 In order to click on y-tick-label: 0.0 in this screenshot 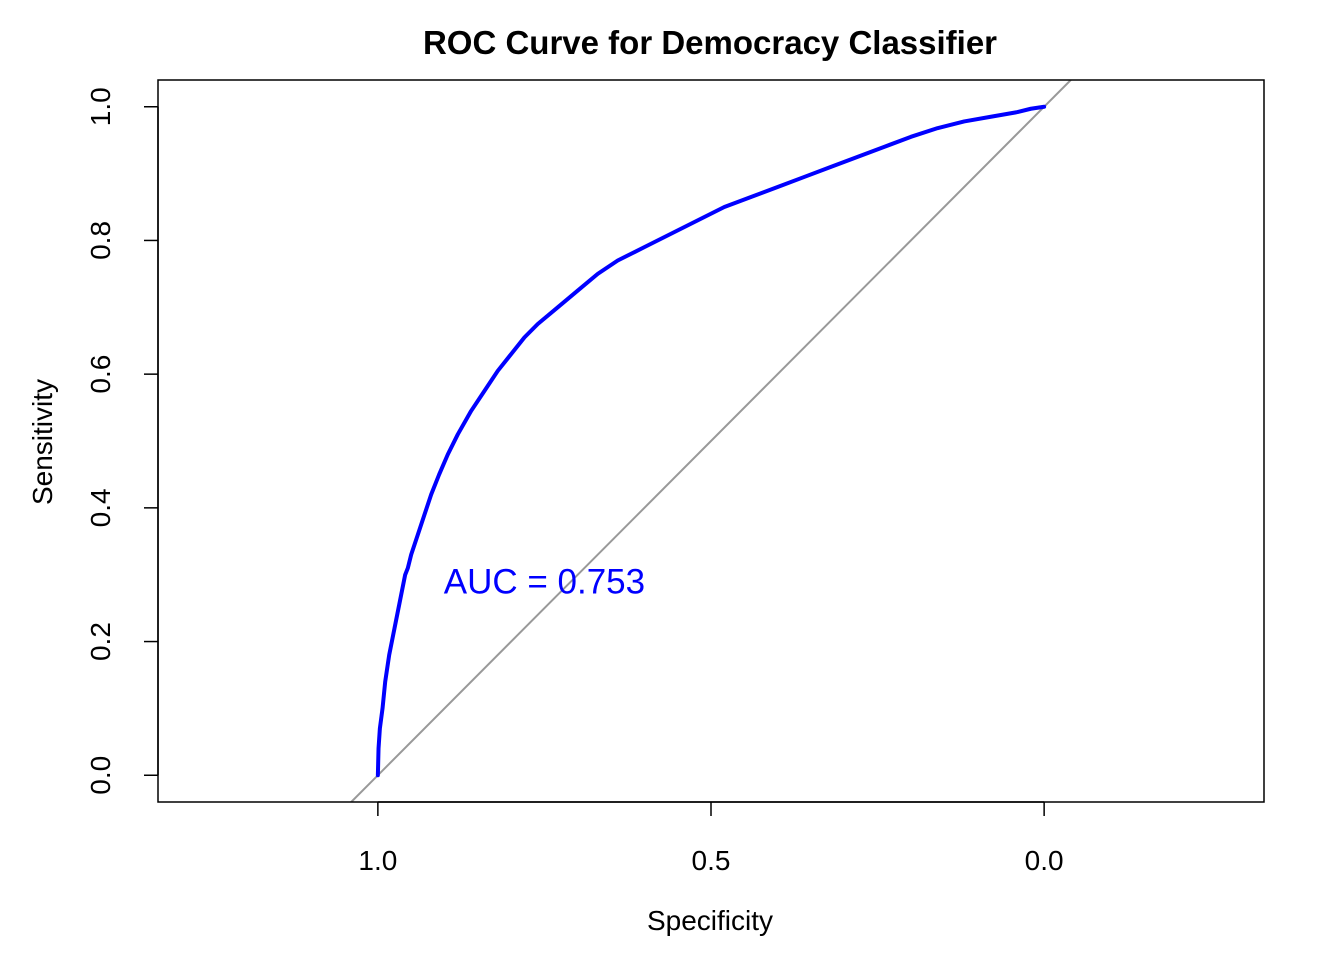, I will do `click(100, 775)`.